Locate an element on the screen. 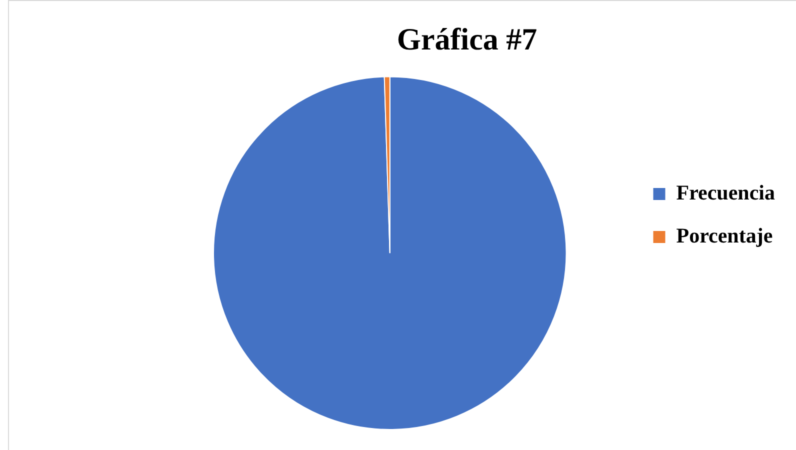  legend-label: Porcentaje is located at coordinates (724, 235).